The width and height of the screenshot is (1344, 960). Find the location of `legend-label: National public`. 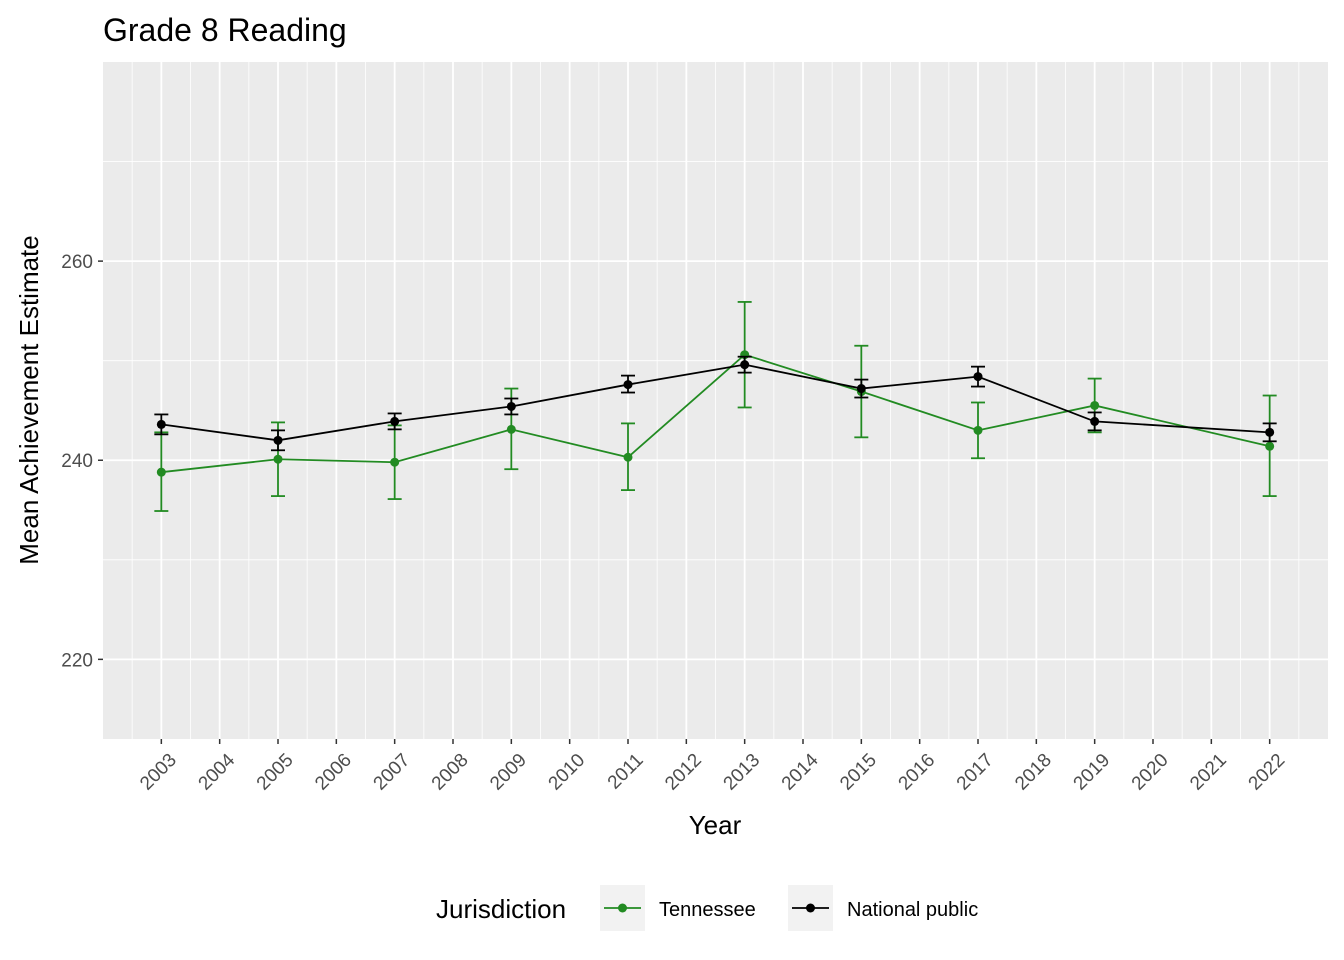

legend-label: National public is located at coordinates (912, 910).